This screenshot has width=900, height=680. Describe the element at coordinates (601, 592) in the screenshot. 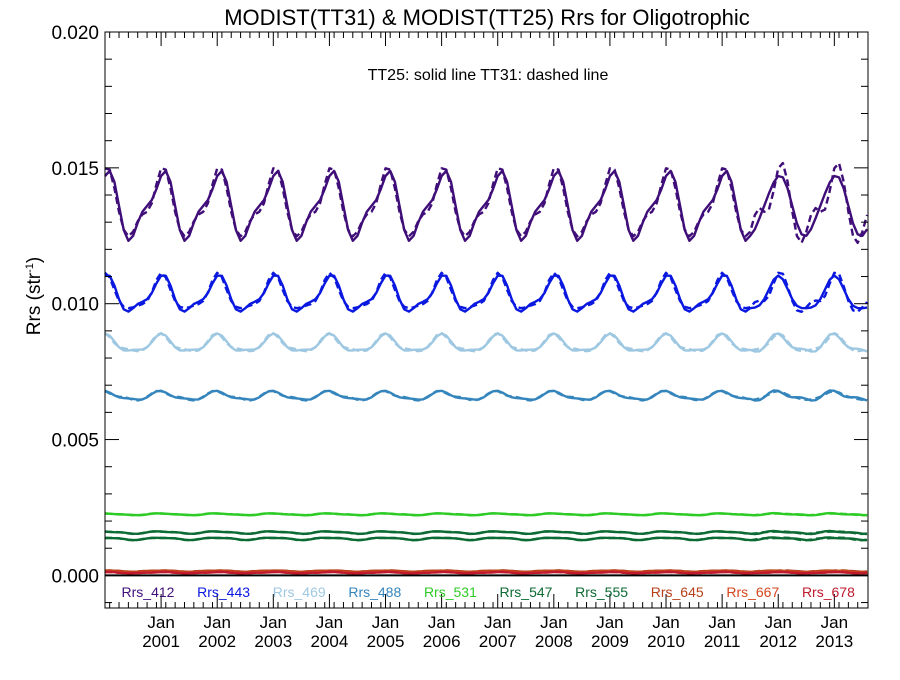

I see `legend-entry-rrs-555: Rrs_555` at that location.